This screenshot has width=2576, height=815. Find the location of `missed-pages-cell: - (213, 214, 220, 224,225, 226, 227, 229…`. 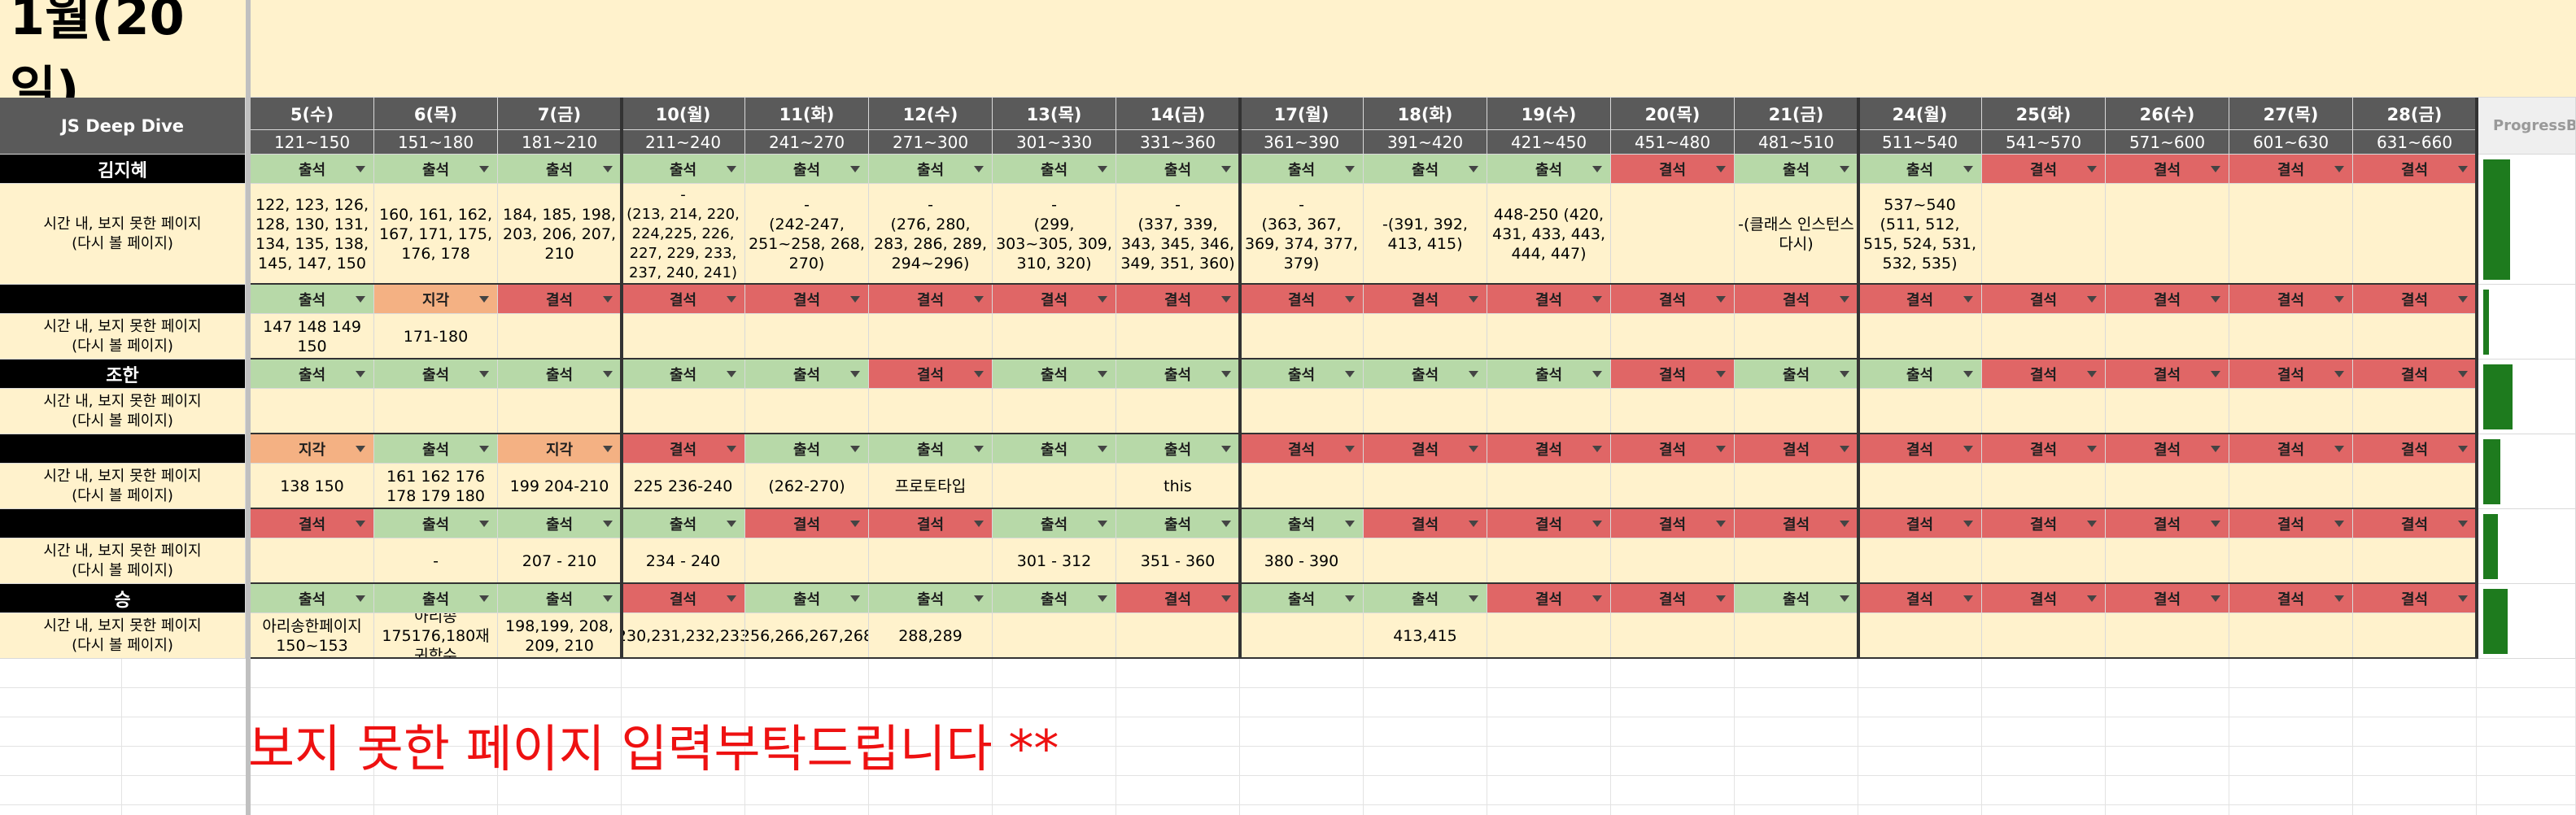

missed-pages-cell: - (213, 214, 220, 224,225, 226, 227, 229… is located at coordinates (683, 234).